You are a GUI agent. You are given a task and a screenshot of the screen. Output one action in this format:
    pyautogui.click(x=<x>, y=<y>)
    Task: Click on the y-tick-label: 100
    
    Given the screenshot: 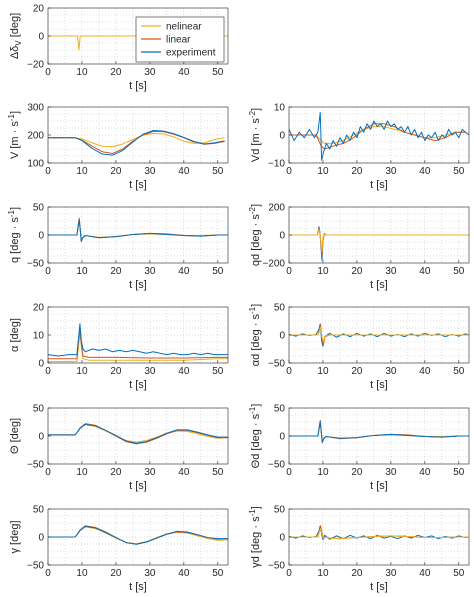 What is the action you would take?
    pyautogui.click(x=35, y=164)
    